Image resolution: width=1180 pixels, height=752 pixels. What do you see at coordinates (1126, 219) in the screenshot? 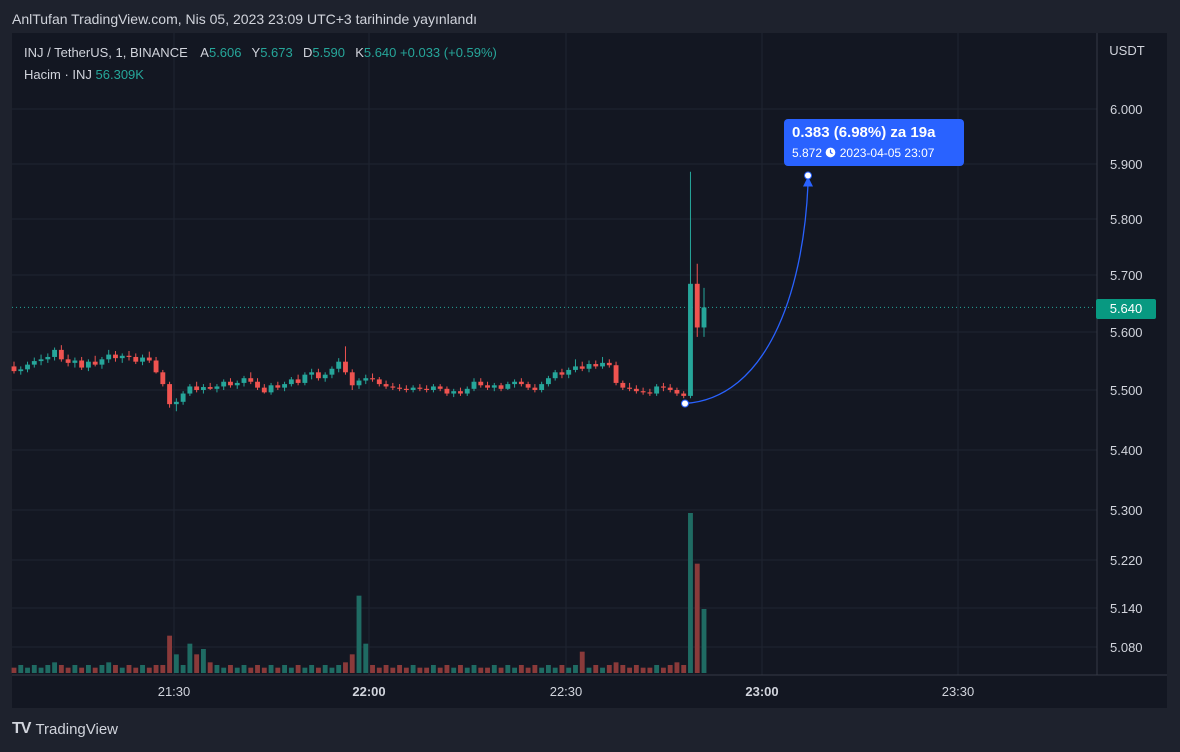
I see `y-tick-label: 5.800` at bounding box center [1126, 219].